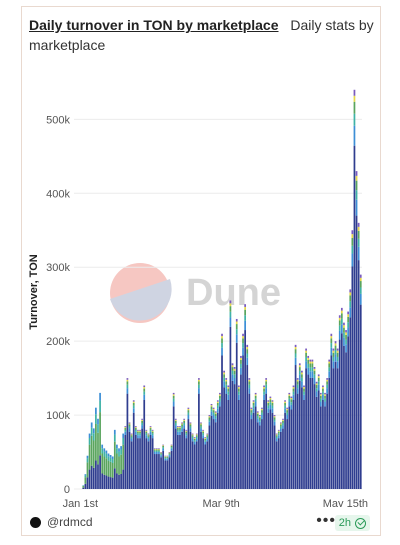  I want to click on chart-title: Daily turnover in TON by marketplace, so click(154, 25).